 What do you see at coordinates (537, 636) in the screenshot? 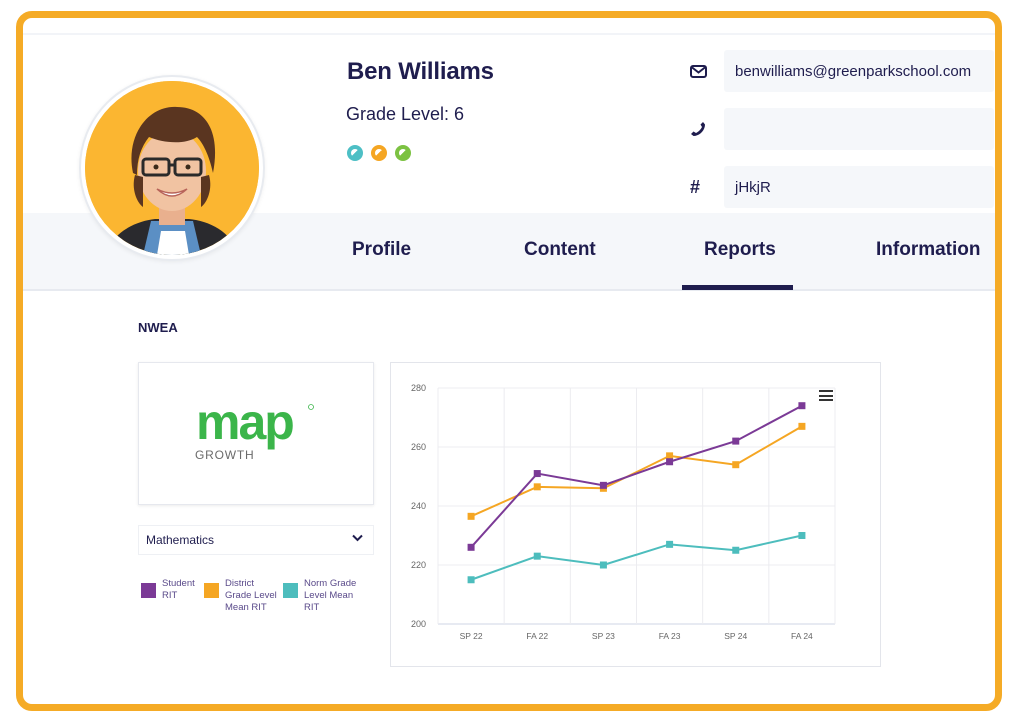
I see `svg-text: FA 22` at bounding box center [537, 636].